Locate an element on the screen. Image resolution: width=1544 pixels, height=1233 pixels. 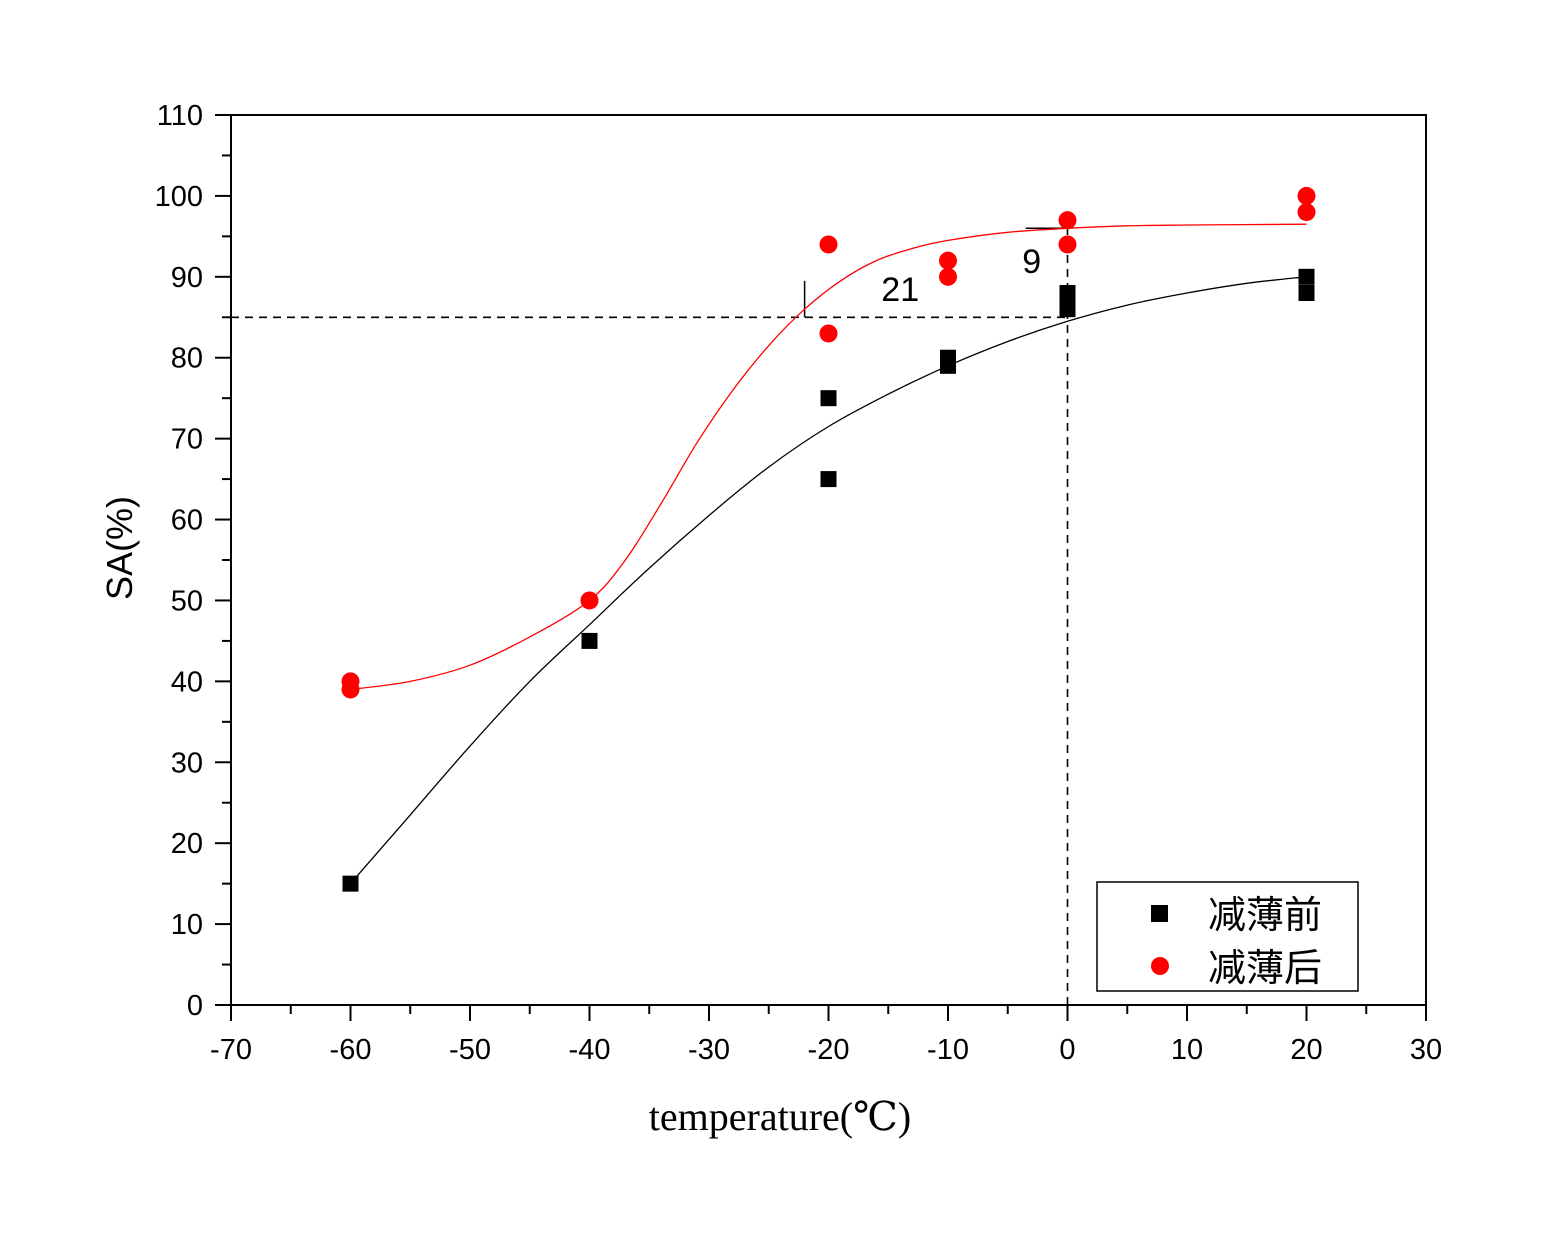
y-tick-label: 80 is located at coordinates (187, 359).